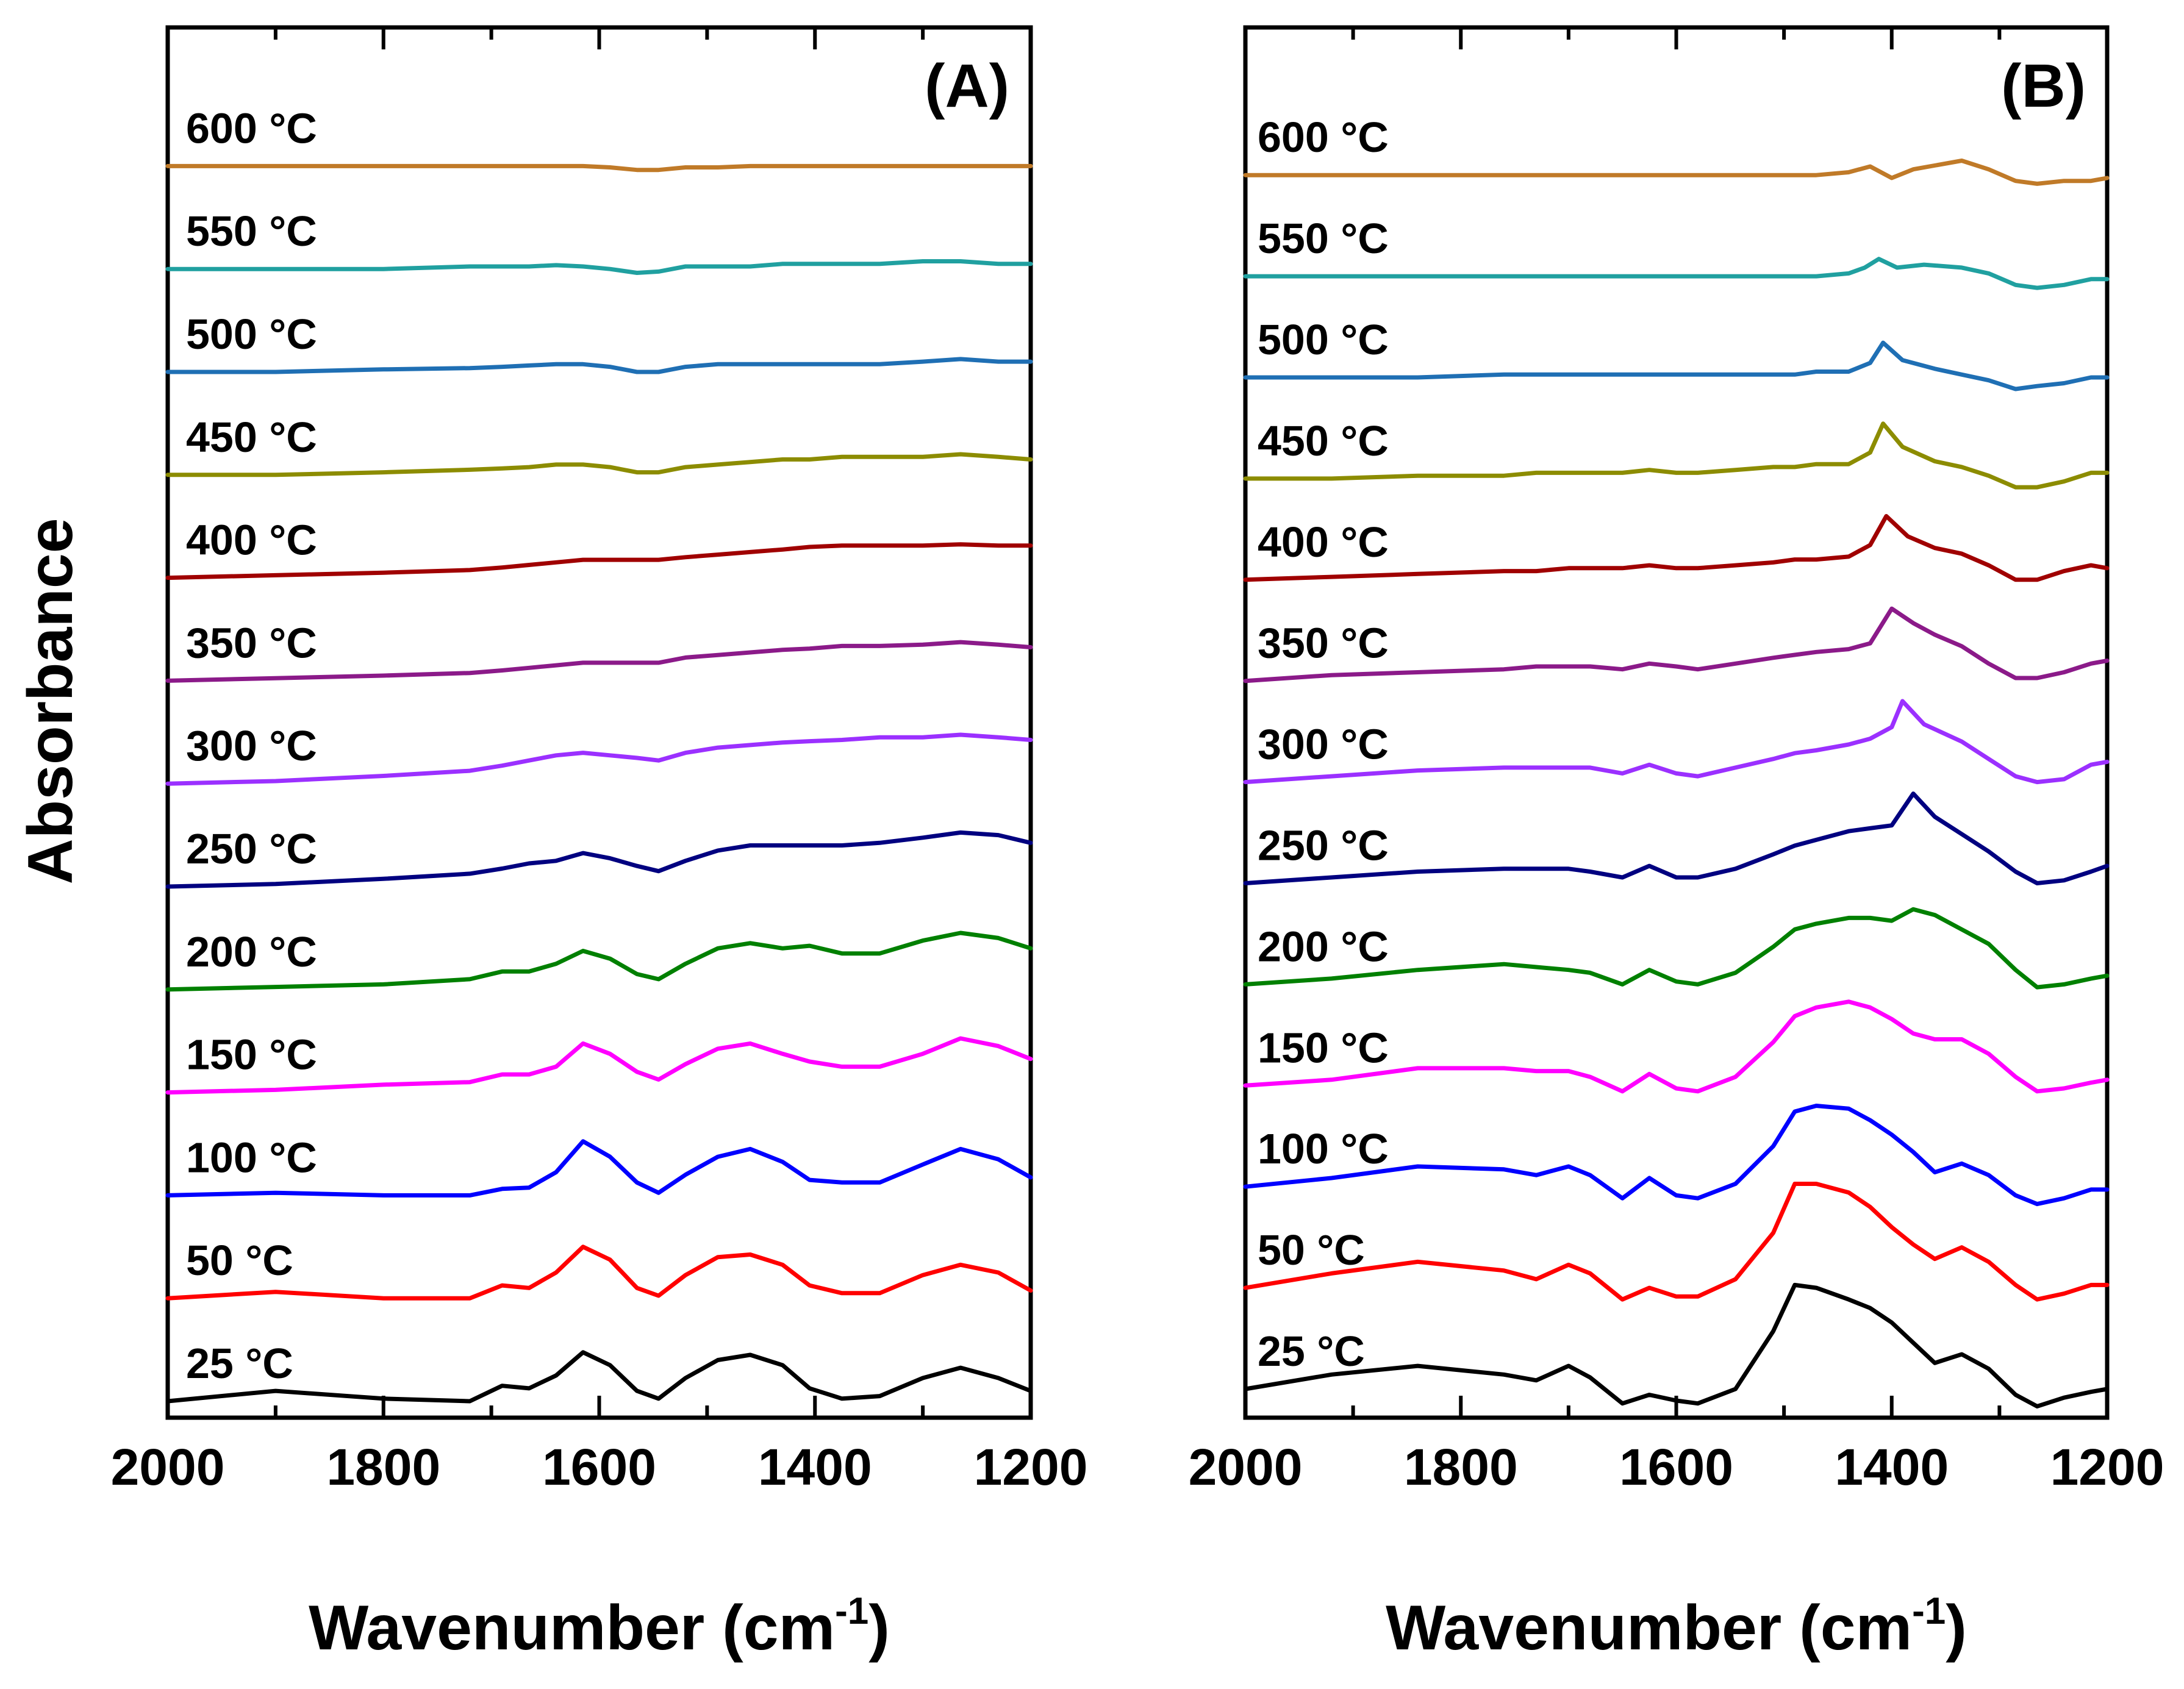  Describe the element at coordinates (251, 128) in the screenshot. I see `panel-a-temp-label-600c: 600 °C` at that location.